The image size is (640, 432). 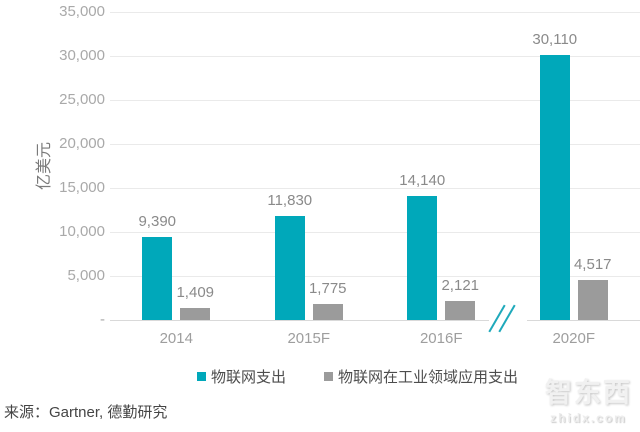 What do you see at coordinates (309, 338) in the screenshot?
I see `category-label: 2015F` at bounding box center [309, 338].